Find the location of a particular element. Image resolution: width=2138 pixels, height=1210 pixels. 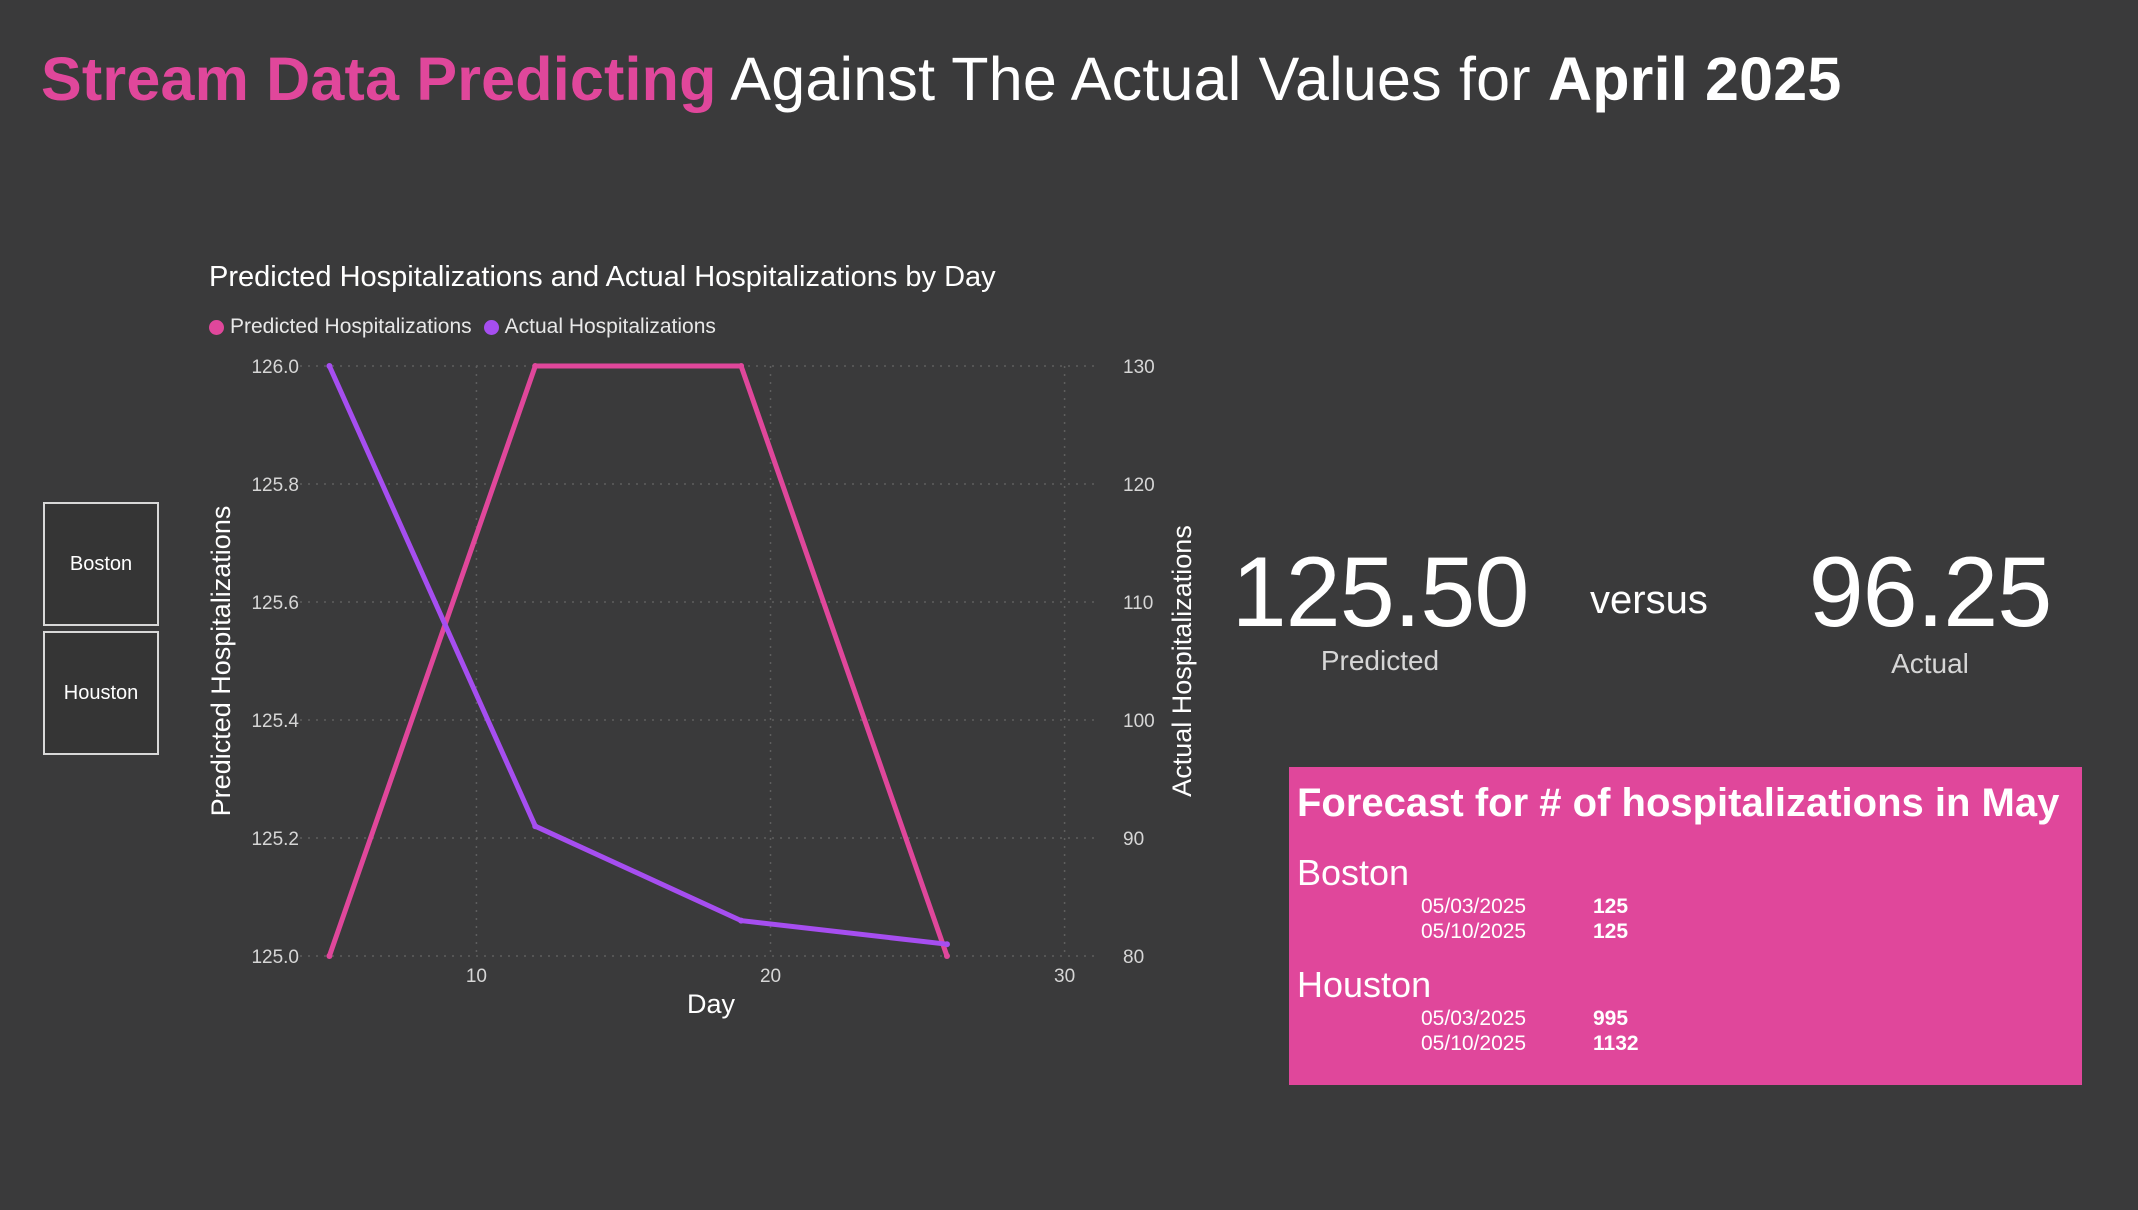

y-tick-label: 125.2 is located at coordinates (275, 839).